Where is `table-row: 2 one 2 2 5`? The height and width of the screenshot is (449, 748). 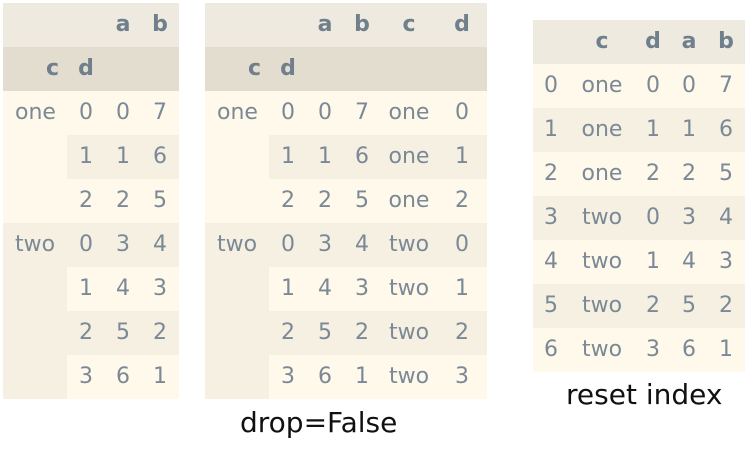 table-row: 2 one 2 2 5 is located at coordinates (639, 174).